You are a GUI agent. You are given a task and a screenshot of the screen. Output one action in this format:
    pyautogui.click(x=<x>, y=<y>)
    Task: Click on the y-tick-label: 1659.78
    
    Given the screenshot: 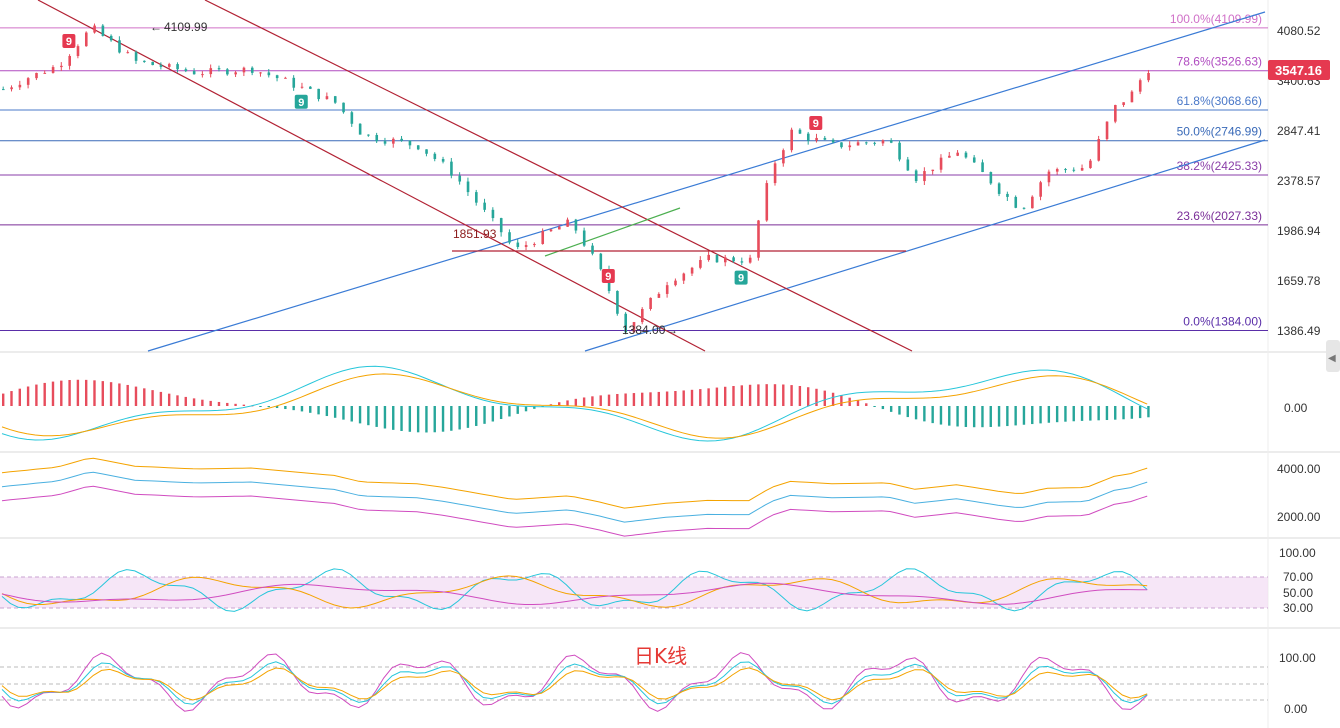 What is the action you would take?
    pyautogui.click(x=1299, y=281)
    